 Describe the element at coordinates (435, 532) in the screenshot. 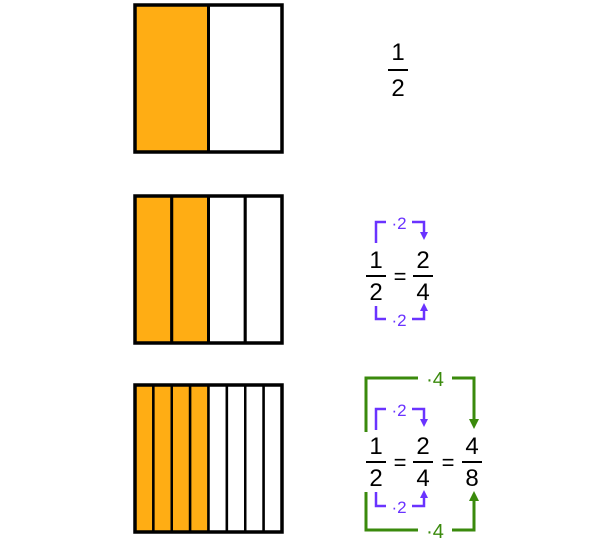

I see `green-bottom-multiplier: ·4` at that location.